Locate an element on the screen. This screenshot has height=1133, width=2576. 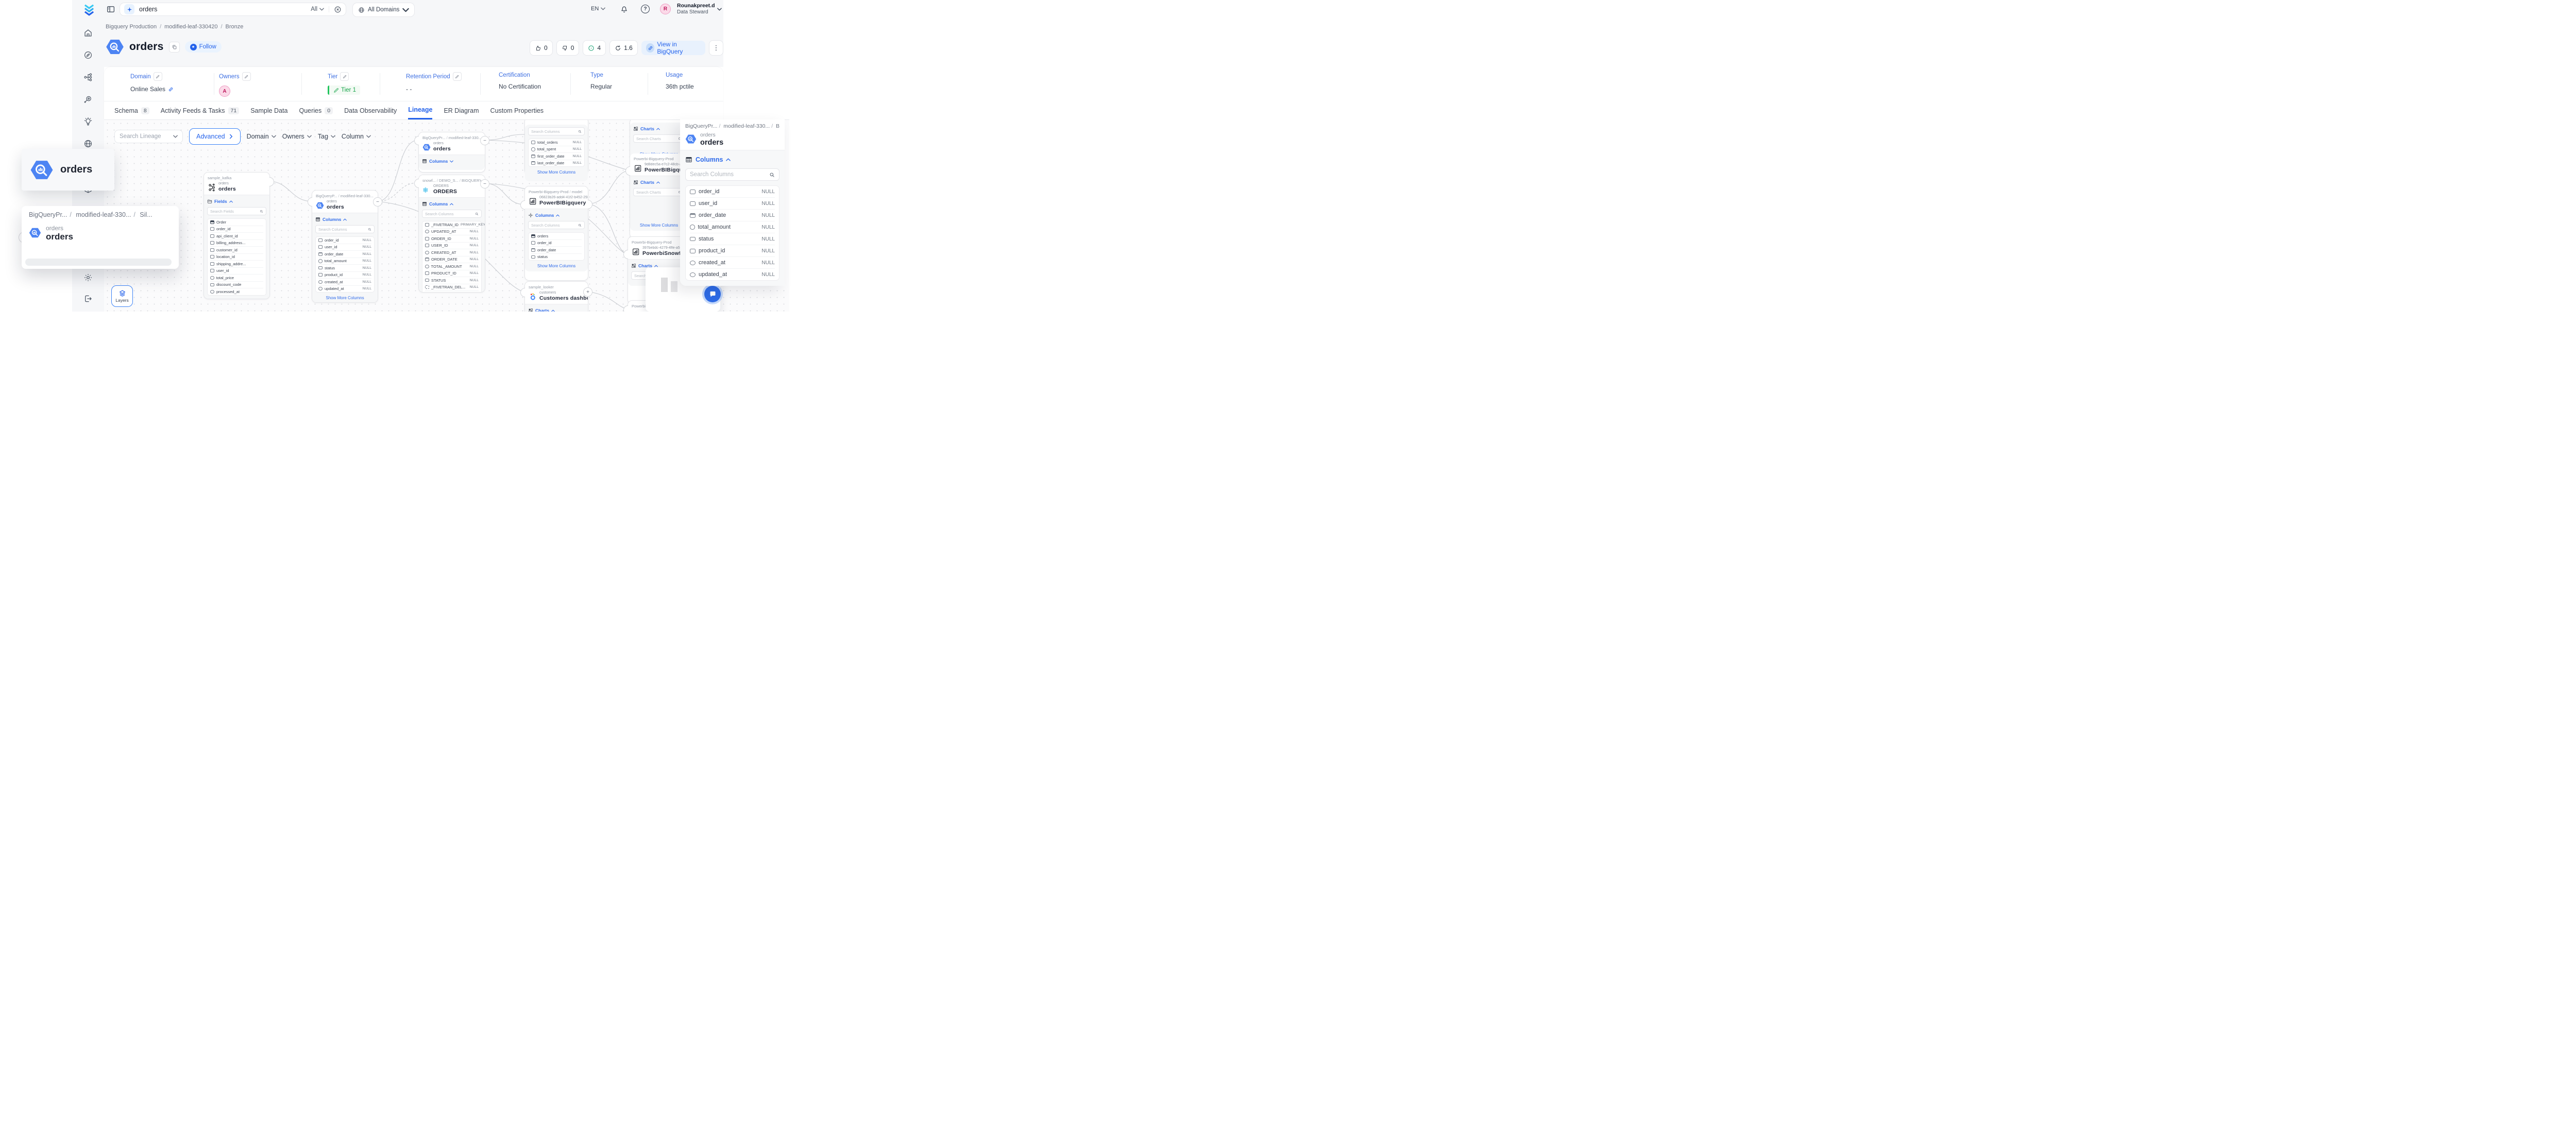
column-row: first_order_date NULL is located at coordinates (556, 156).